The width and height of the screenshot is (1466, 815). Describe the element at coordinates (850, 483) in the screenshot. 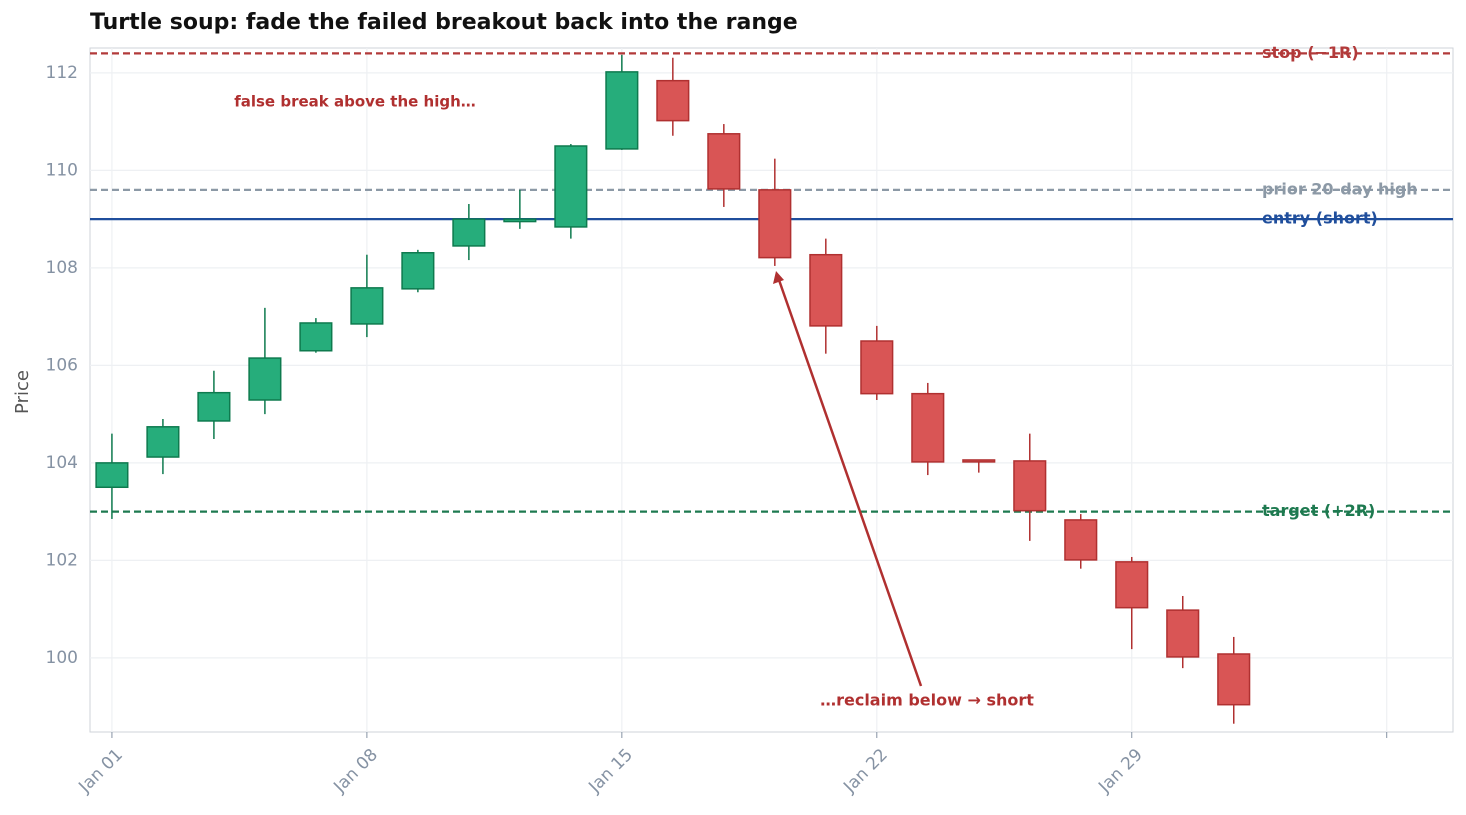

I see `annotation-arrow` at that location.